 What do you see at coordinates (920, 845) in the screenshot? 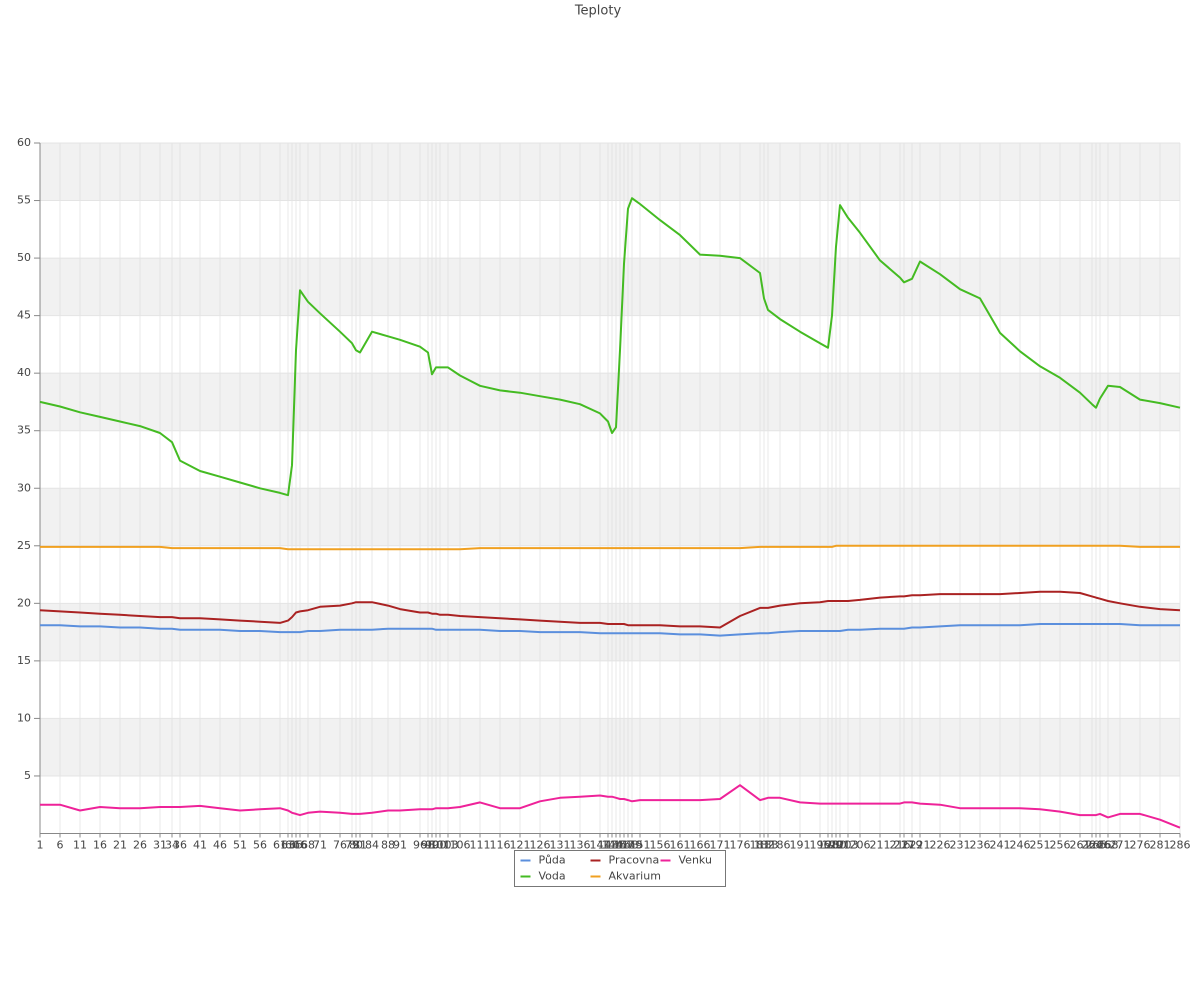
I see `x-tick-label: 221` at bounding box center [920, 845].